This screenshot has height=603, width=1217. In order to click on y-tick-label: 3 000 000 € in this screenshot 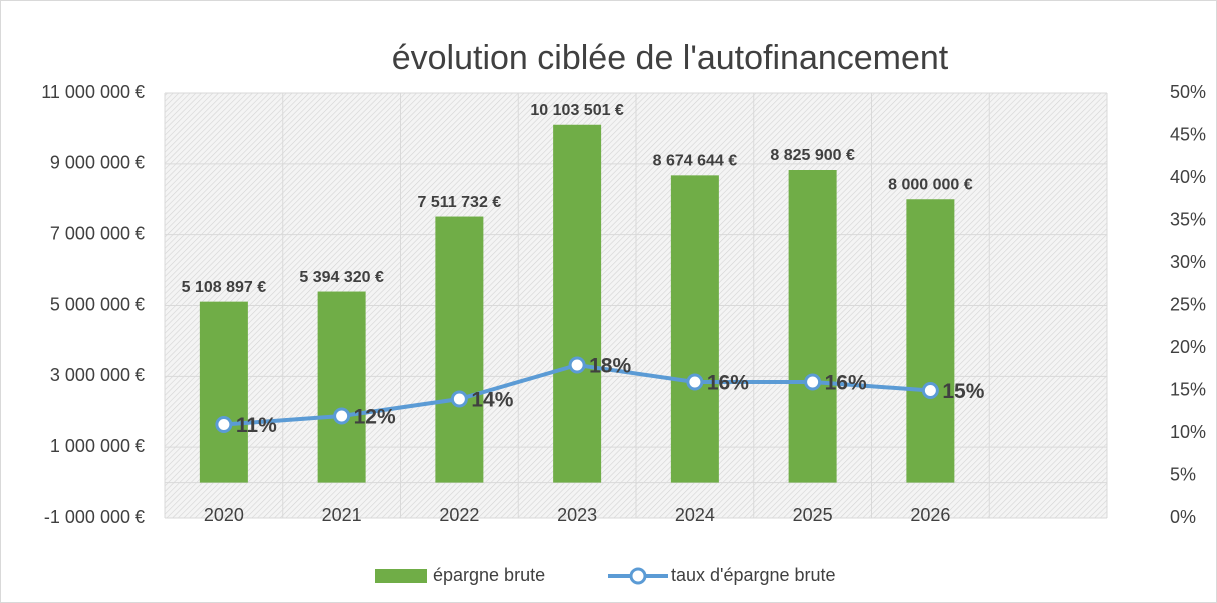, I will do `click(97, 375)`.